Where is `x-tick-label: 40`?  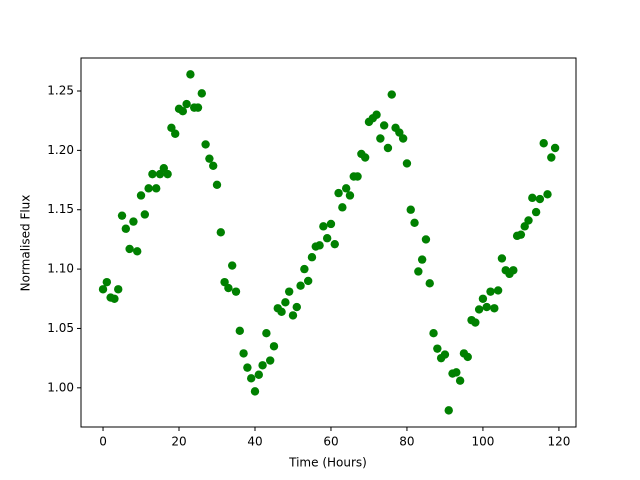
x-tick-label: 40 is located at coordinates (254, 442).